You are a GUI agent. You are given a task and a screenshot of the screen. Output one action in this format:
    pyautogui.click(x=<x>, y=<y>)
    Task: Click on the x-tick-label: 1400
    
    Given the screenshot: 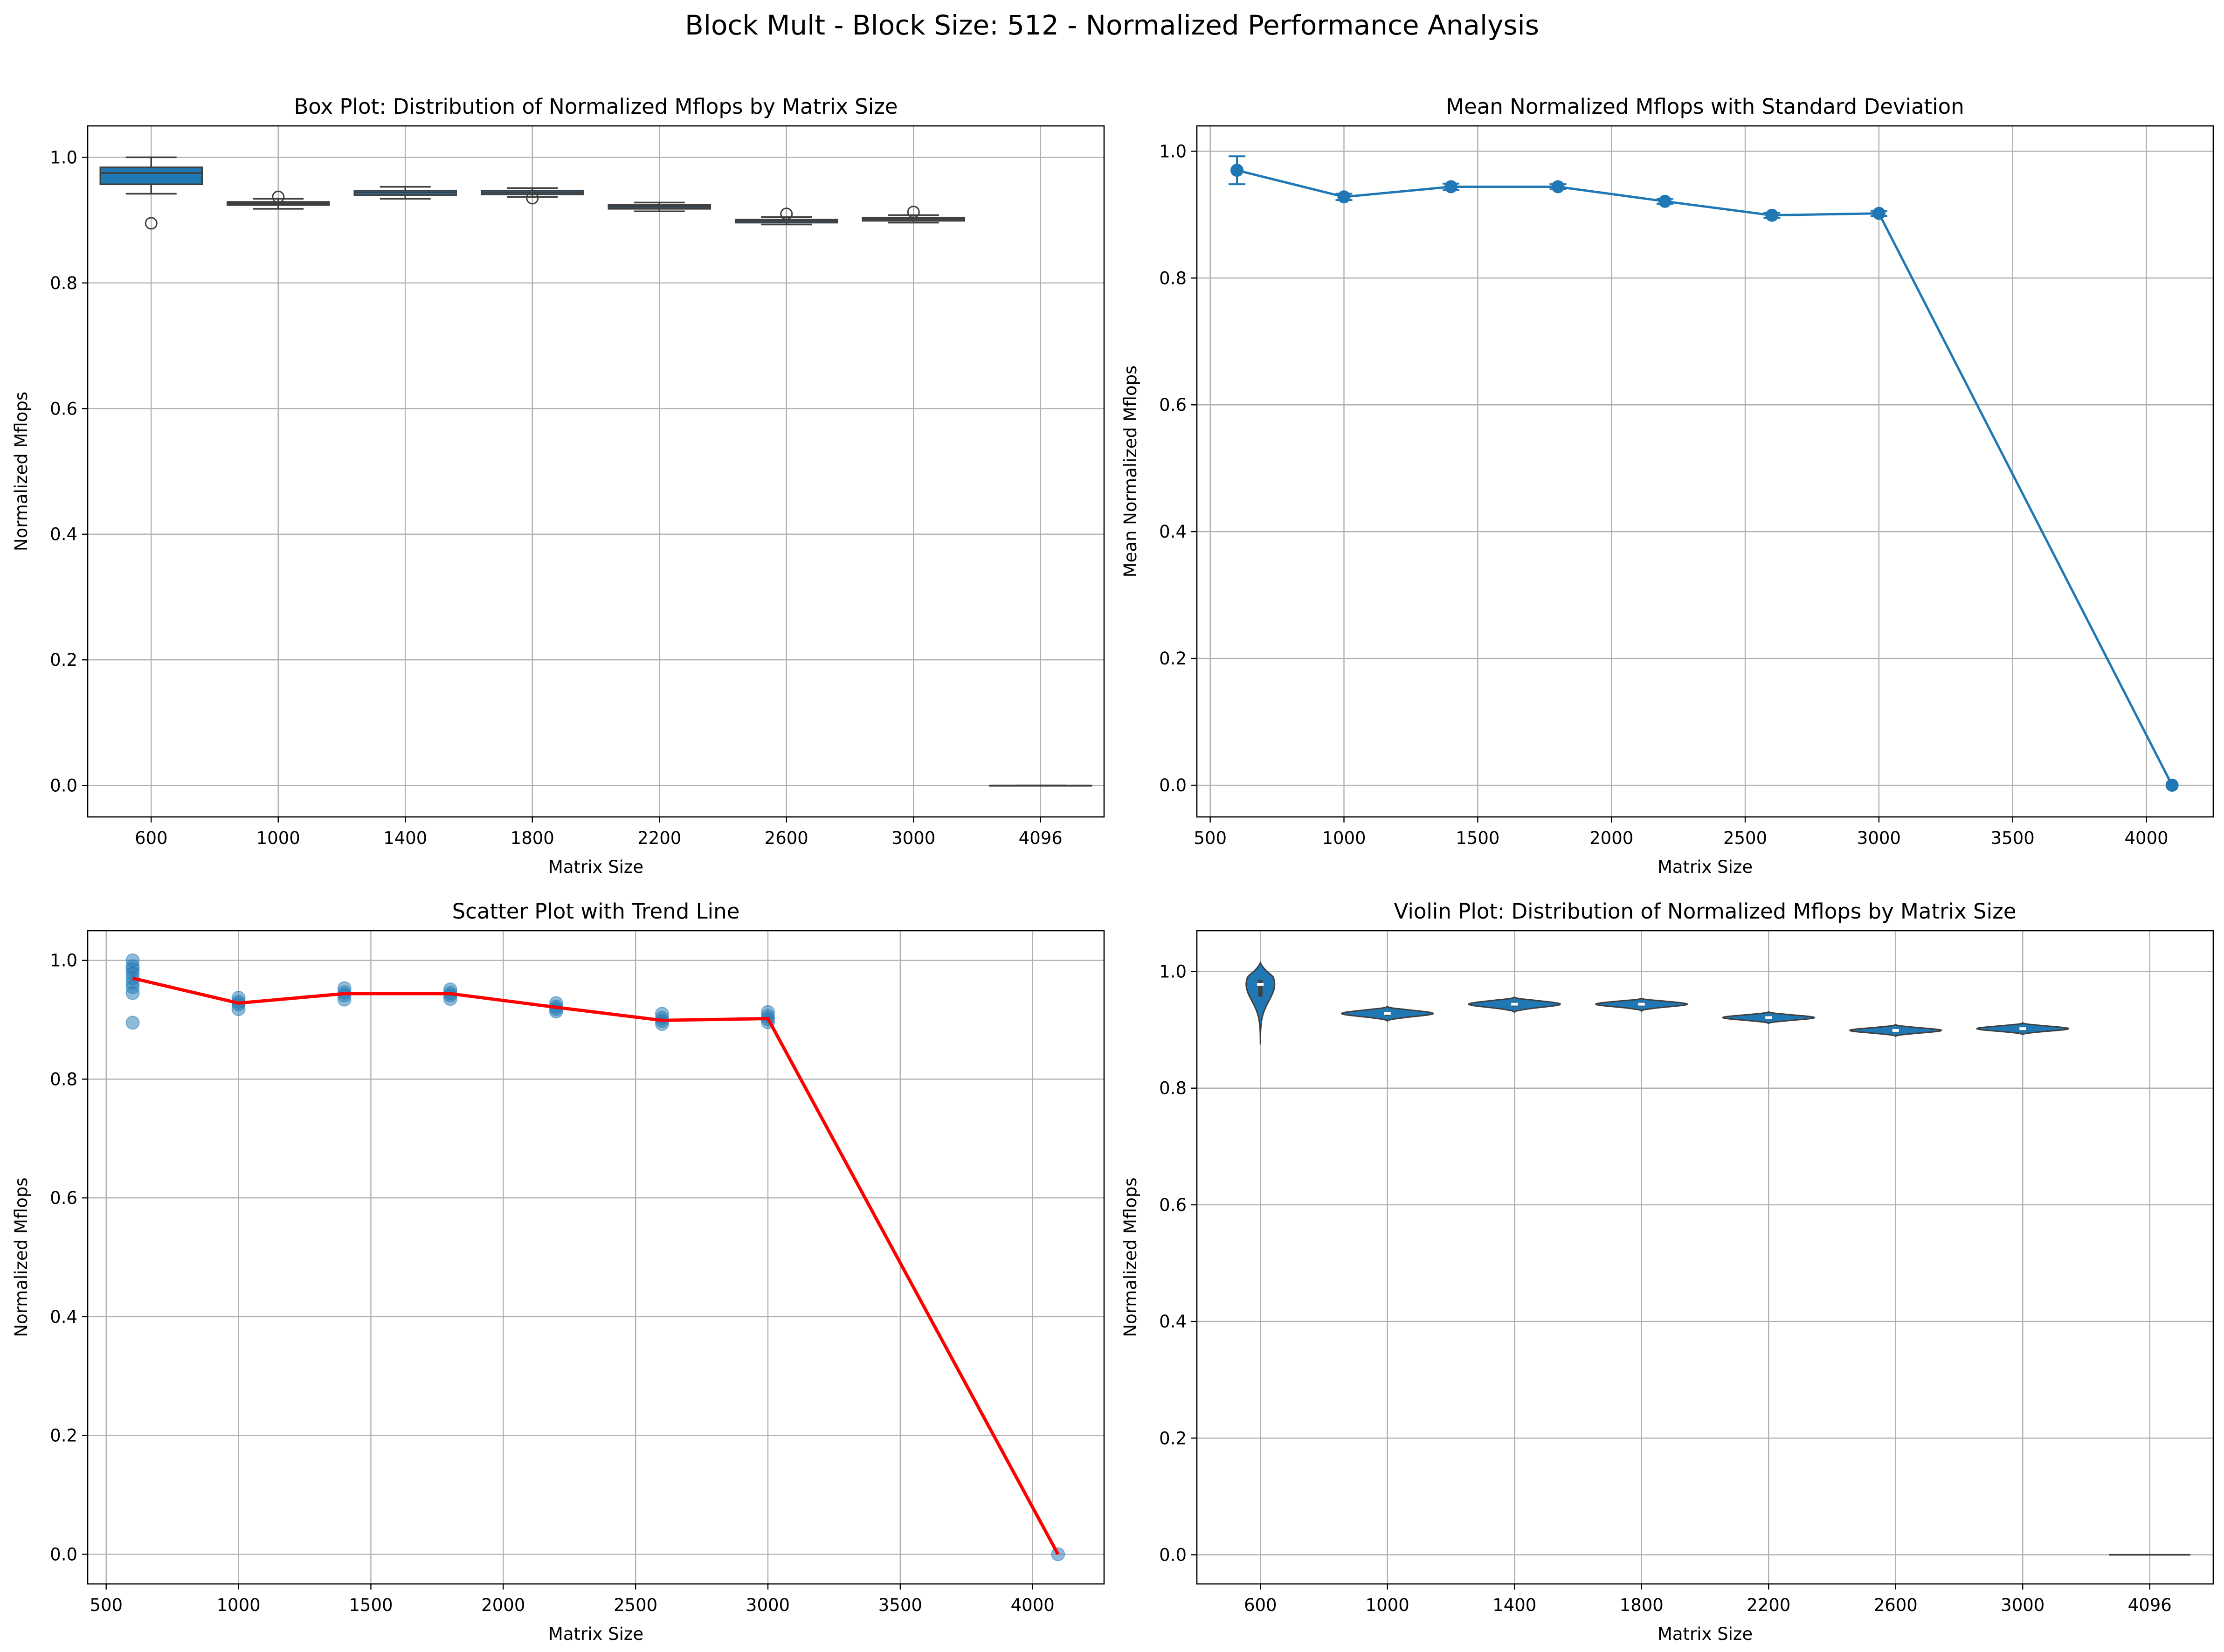 What is the action you would take?
    pyautogui.click(x=1514, y=1605)
    